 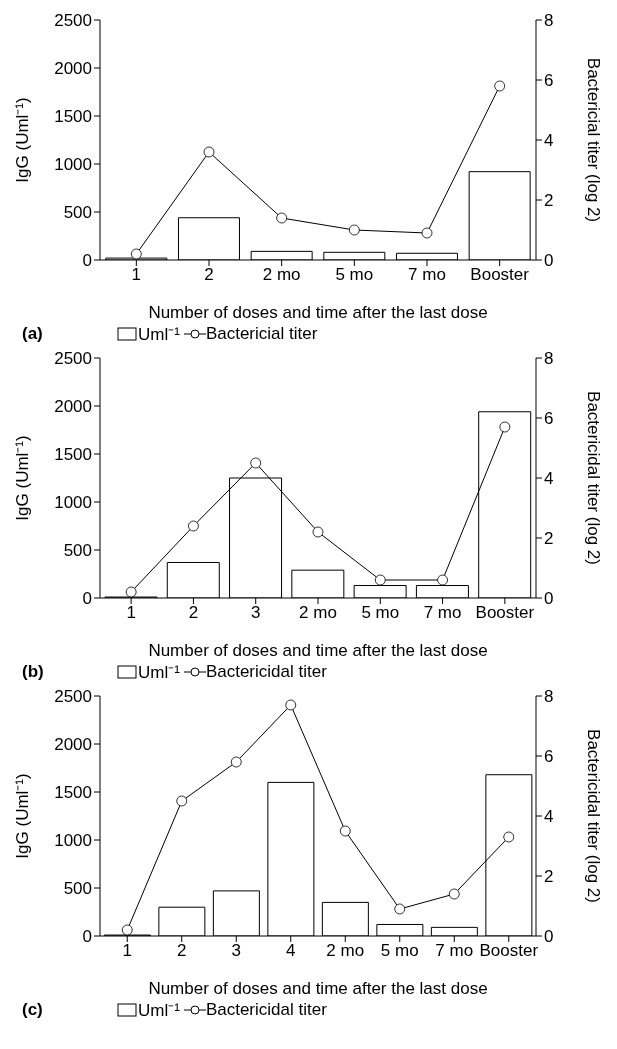 What do you see at coordinates (32, 334) in the screenshot?
I see `text: (a)` at bounding box center [32, 334].